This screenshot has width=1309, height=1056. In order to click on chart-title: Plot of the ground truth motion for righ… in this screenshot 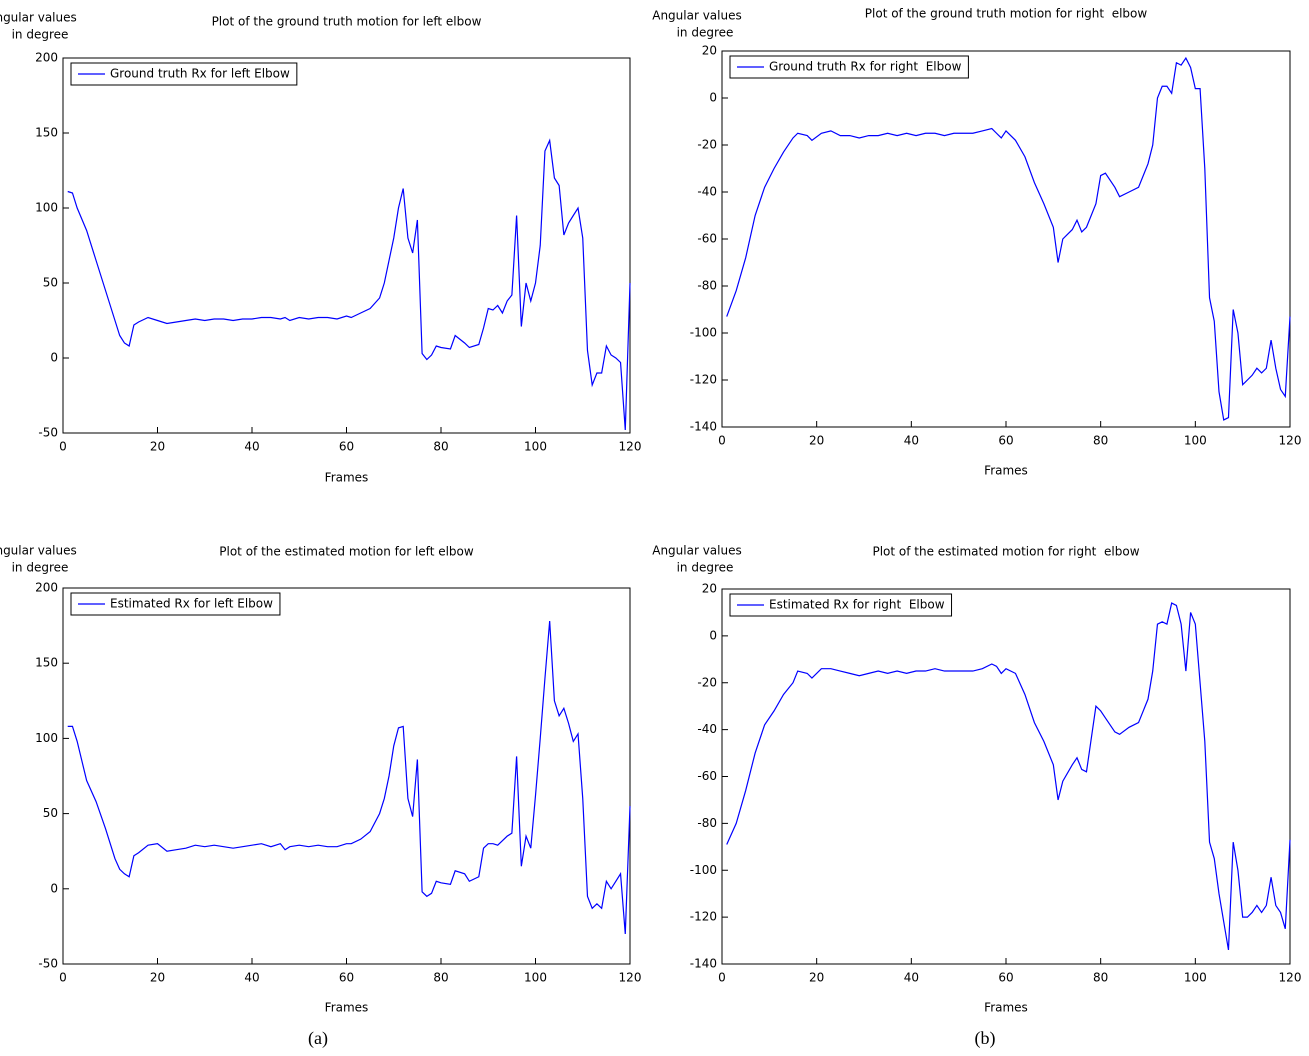, I will do `click(1006, 14)`.